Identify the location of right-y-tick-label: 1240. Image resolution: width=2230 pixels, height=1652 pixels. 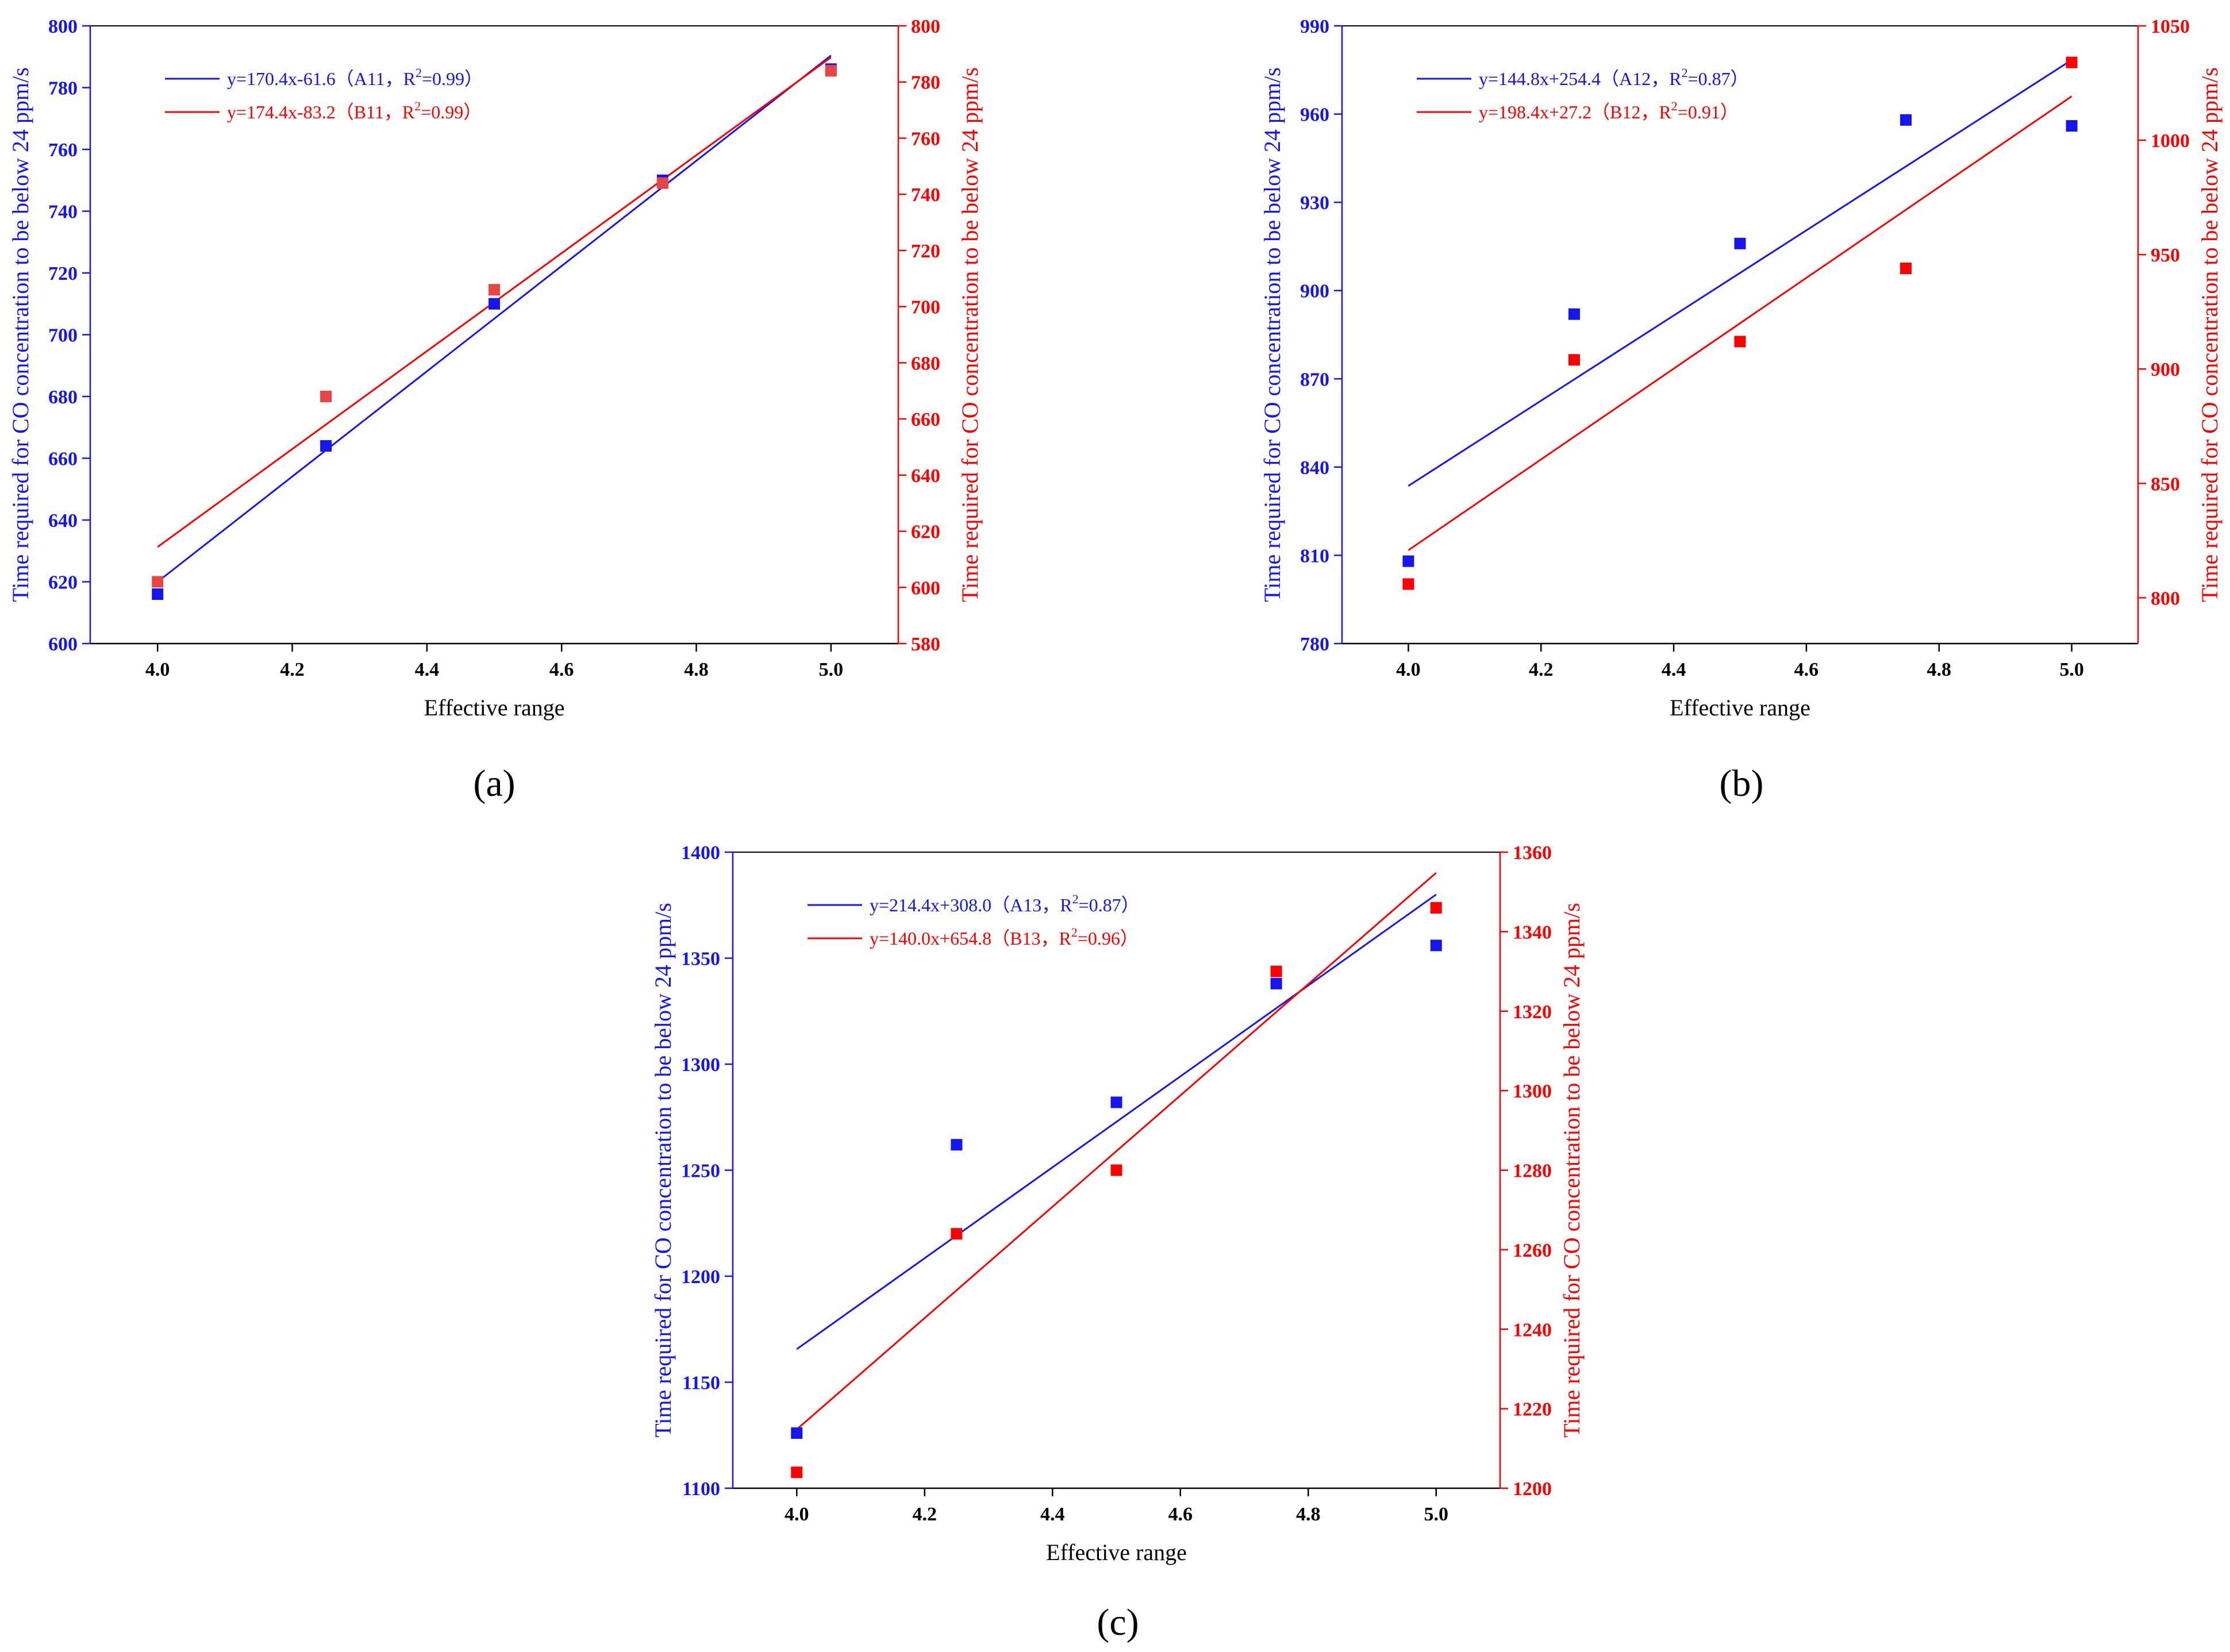
(1532, 1330).